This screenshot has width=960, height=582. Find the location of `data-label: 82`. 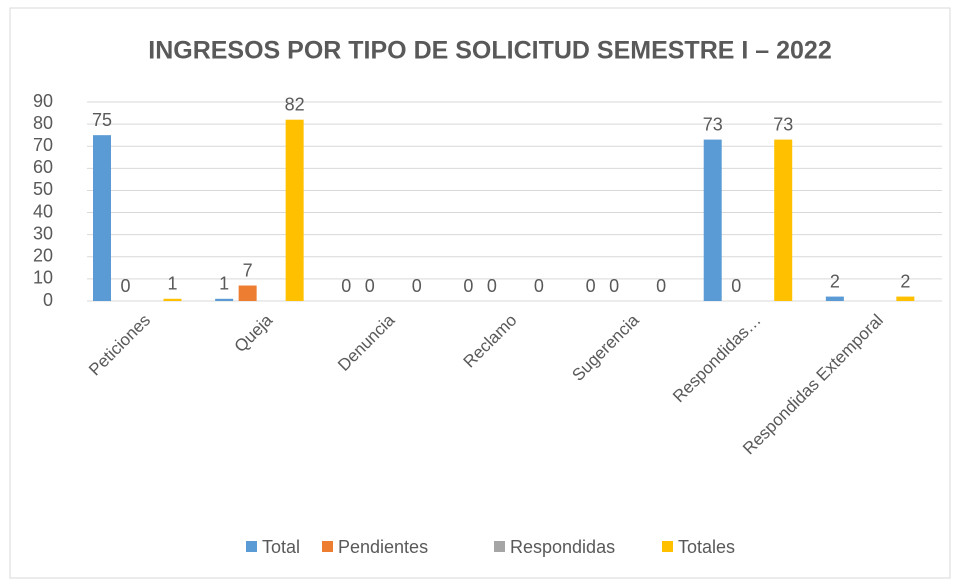

data-label: 82 is located at coordinates (295, 104).